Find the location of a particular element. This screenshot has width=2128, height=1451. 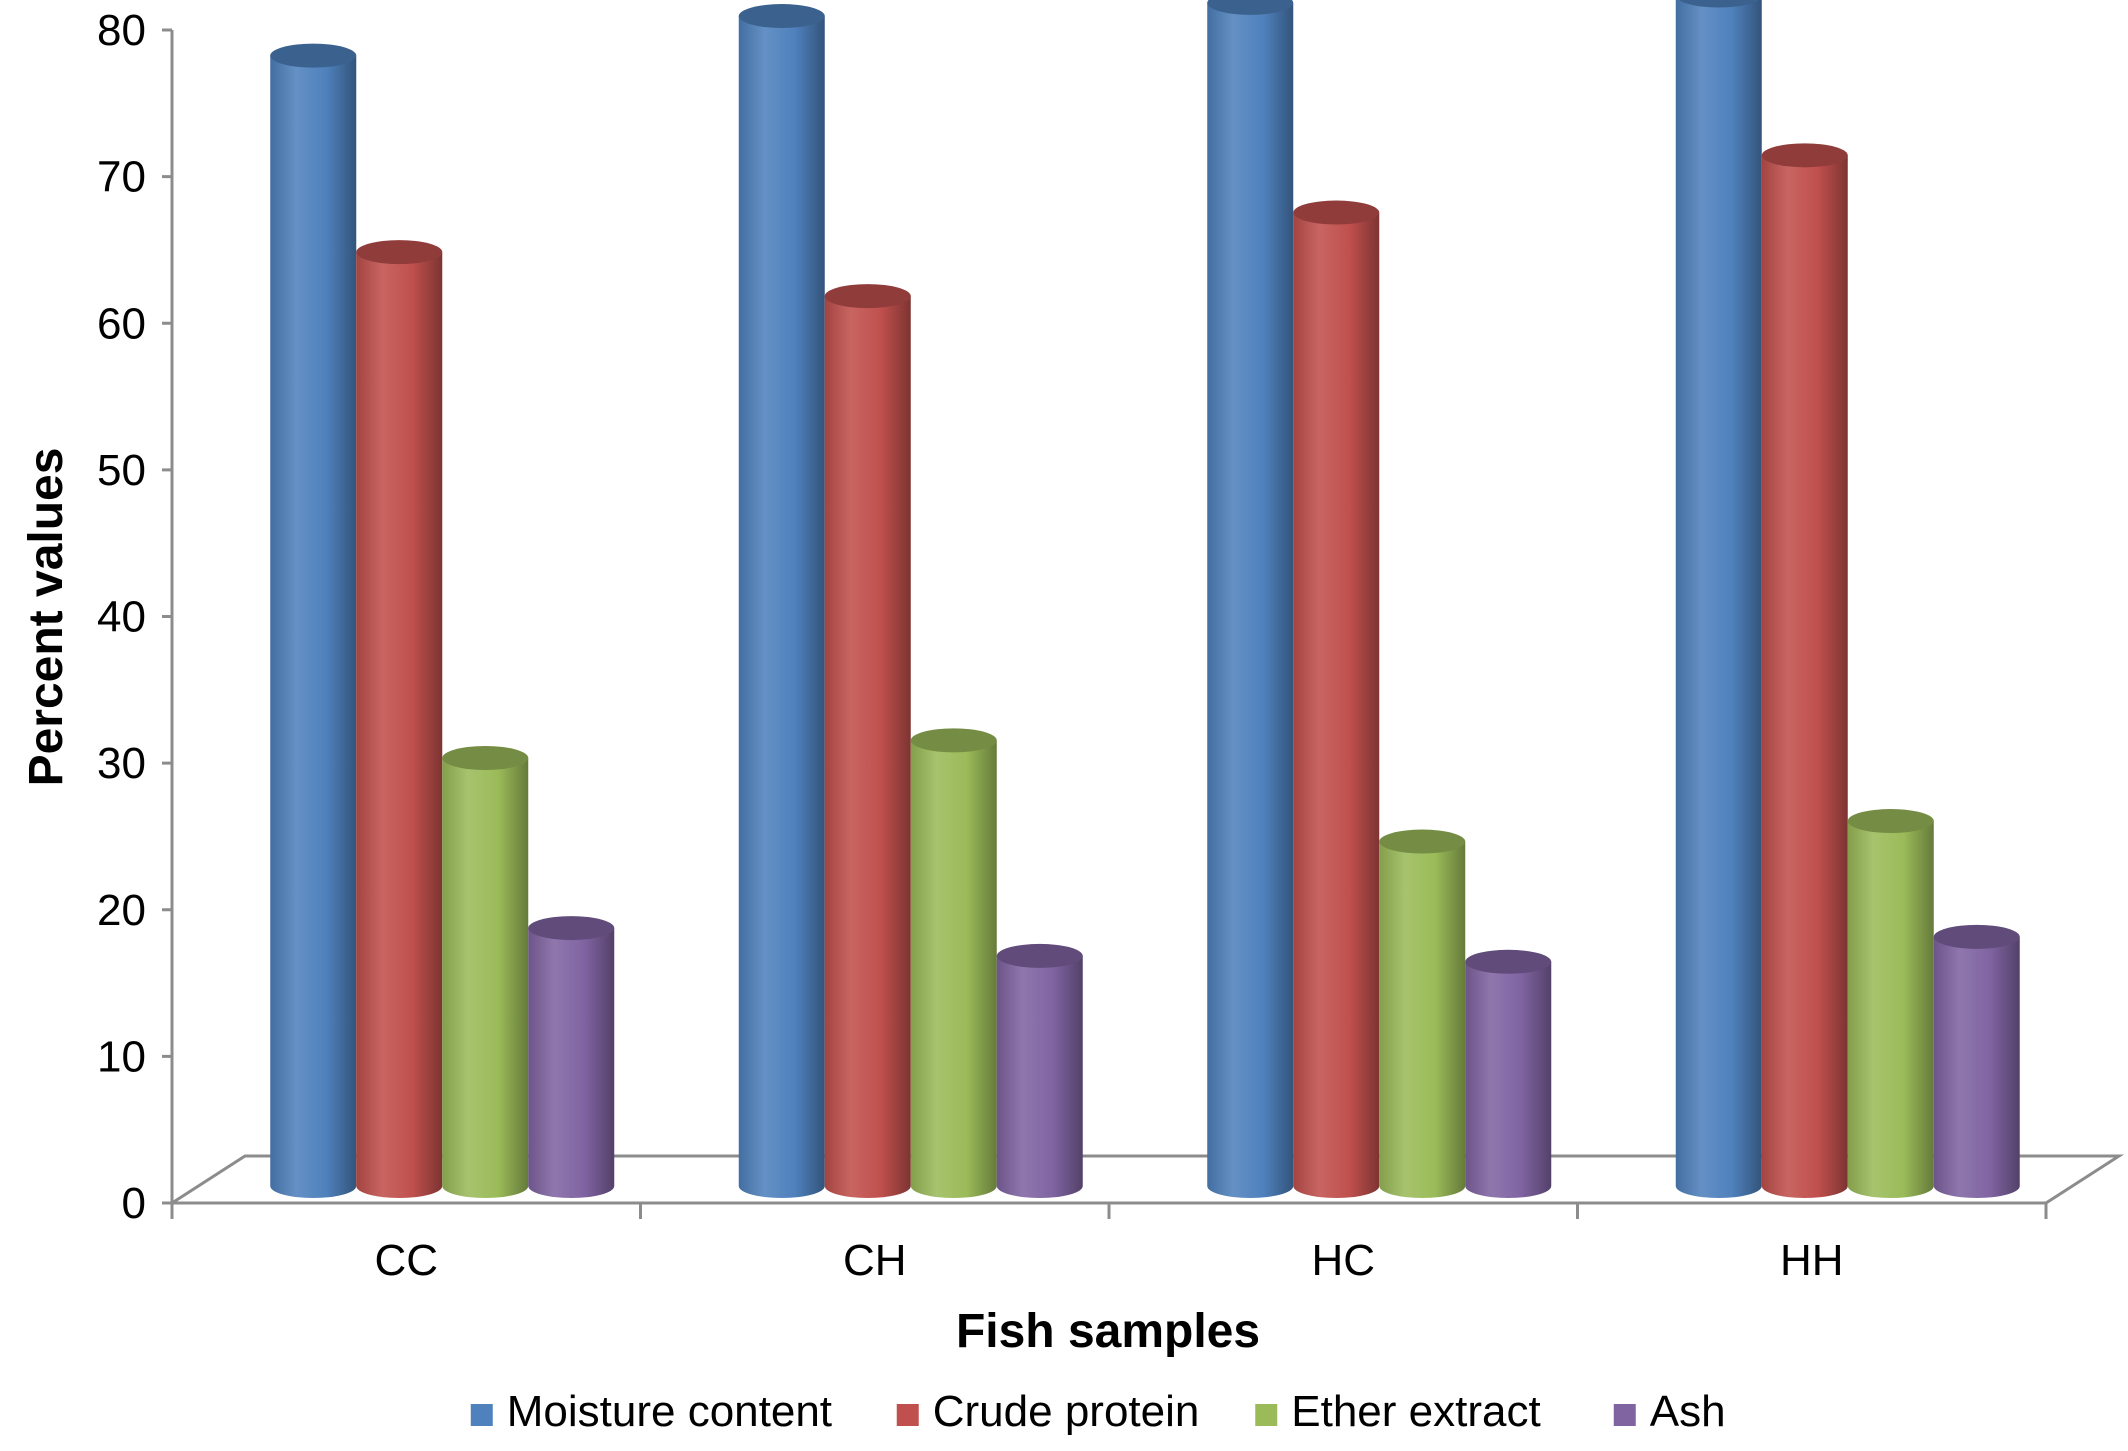

bar-ch-ether-extract is located at coordinates (953, 963).